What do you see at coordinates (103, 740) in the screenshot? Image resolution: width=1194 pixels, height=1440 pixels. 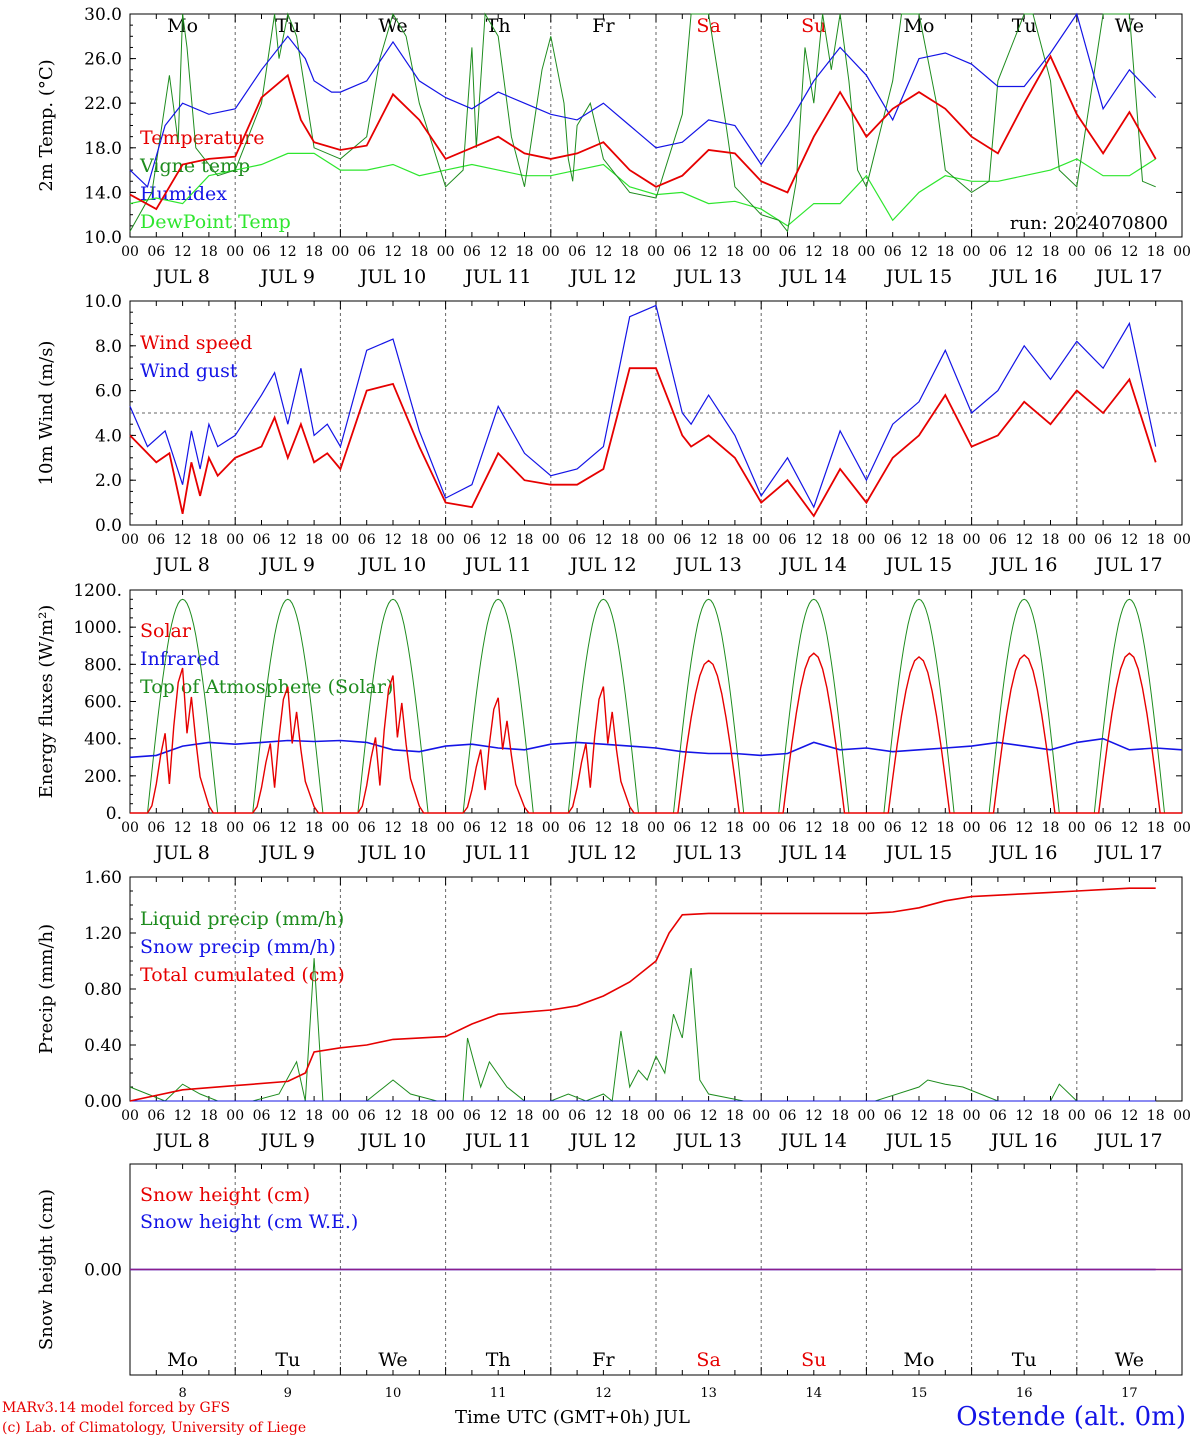 I see `y-tick-label: 400.` at bounding box center [103, 740].